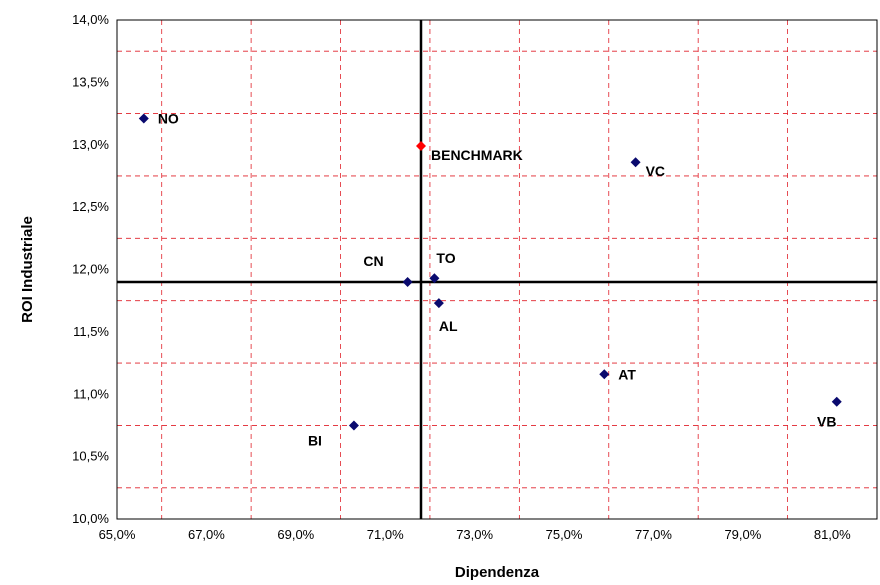 The image size is (880, 585). I want to click on x-tick-label: 69,0%, so click(295, 534).